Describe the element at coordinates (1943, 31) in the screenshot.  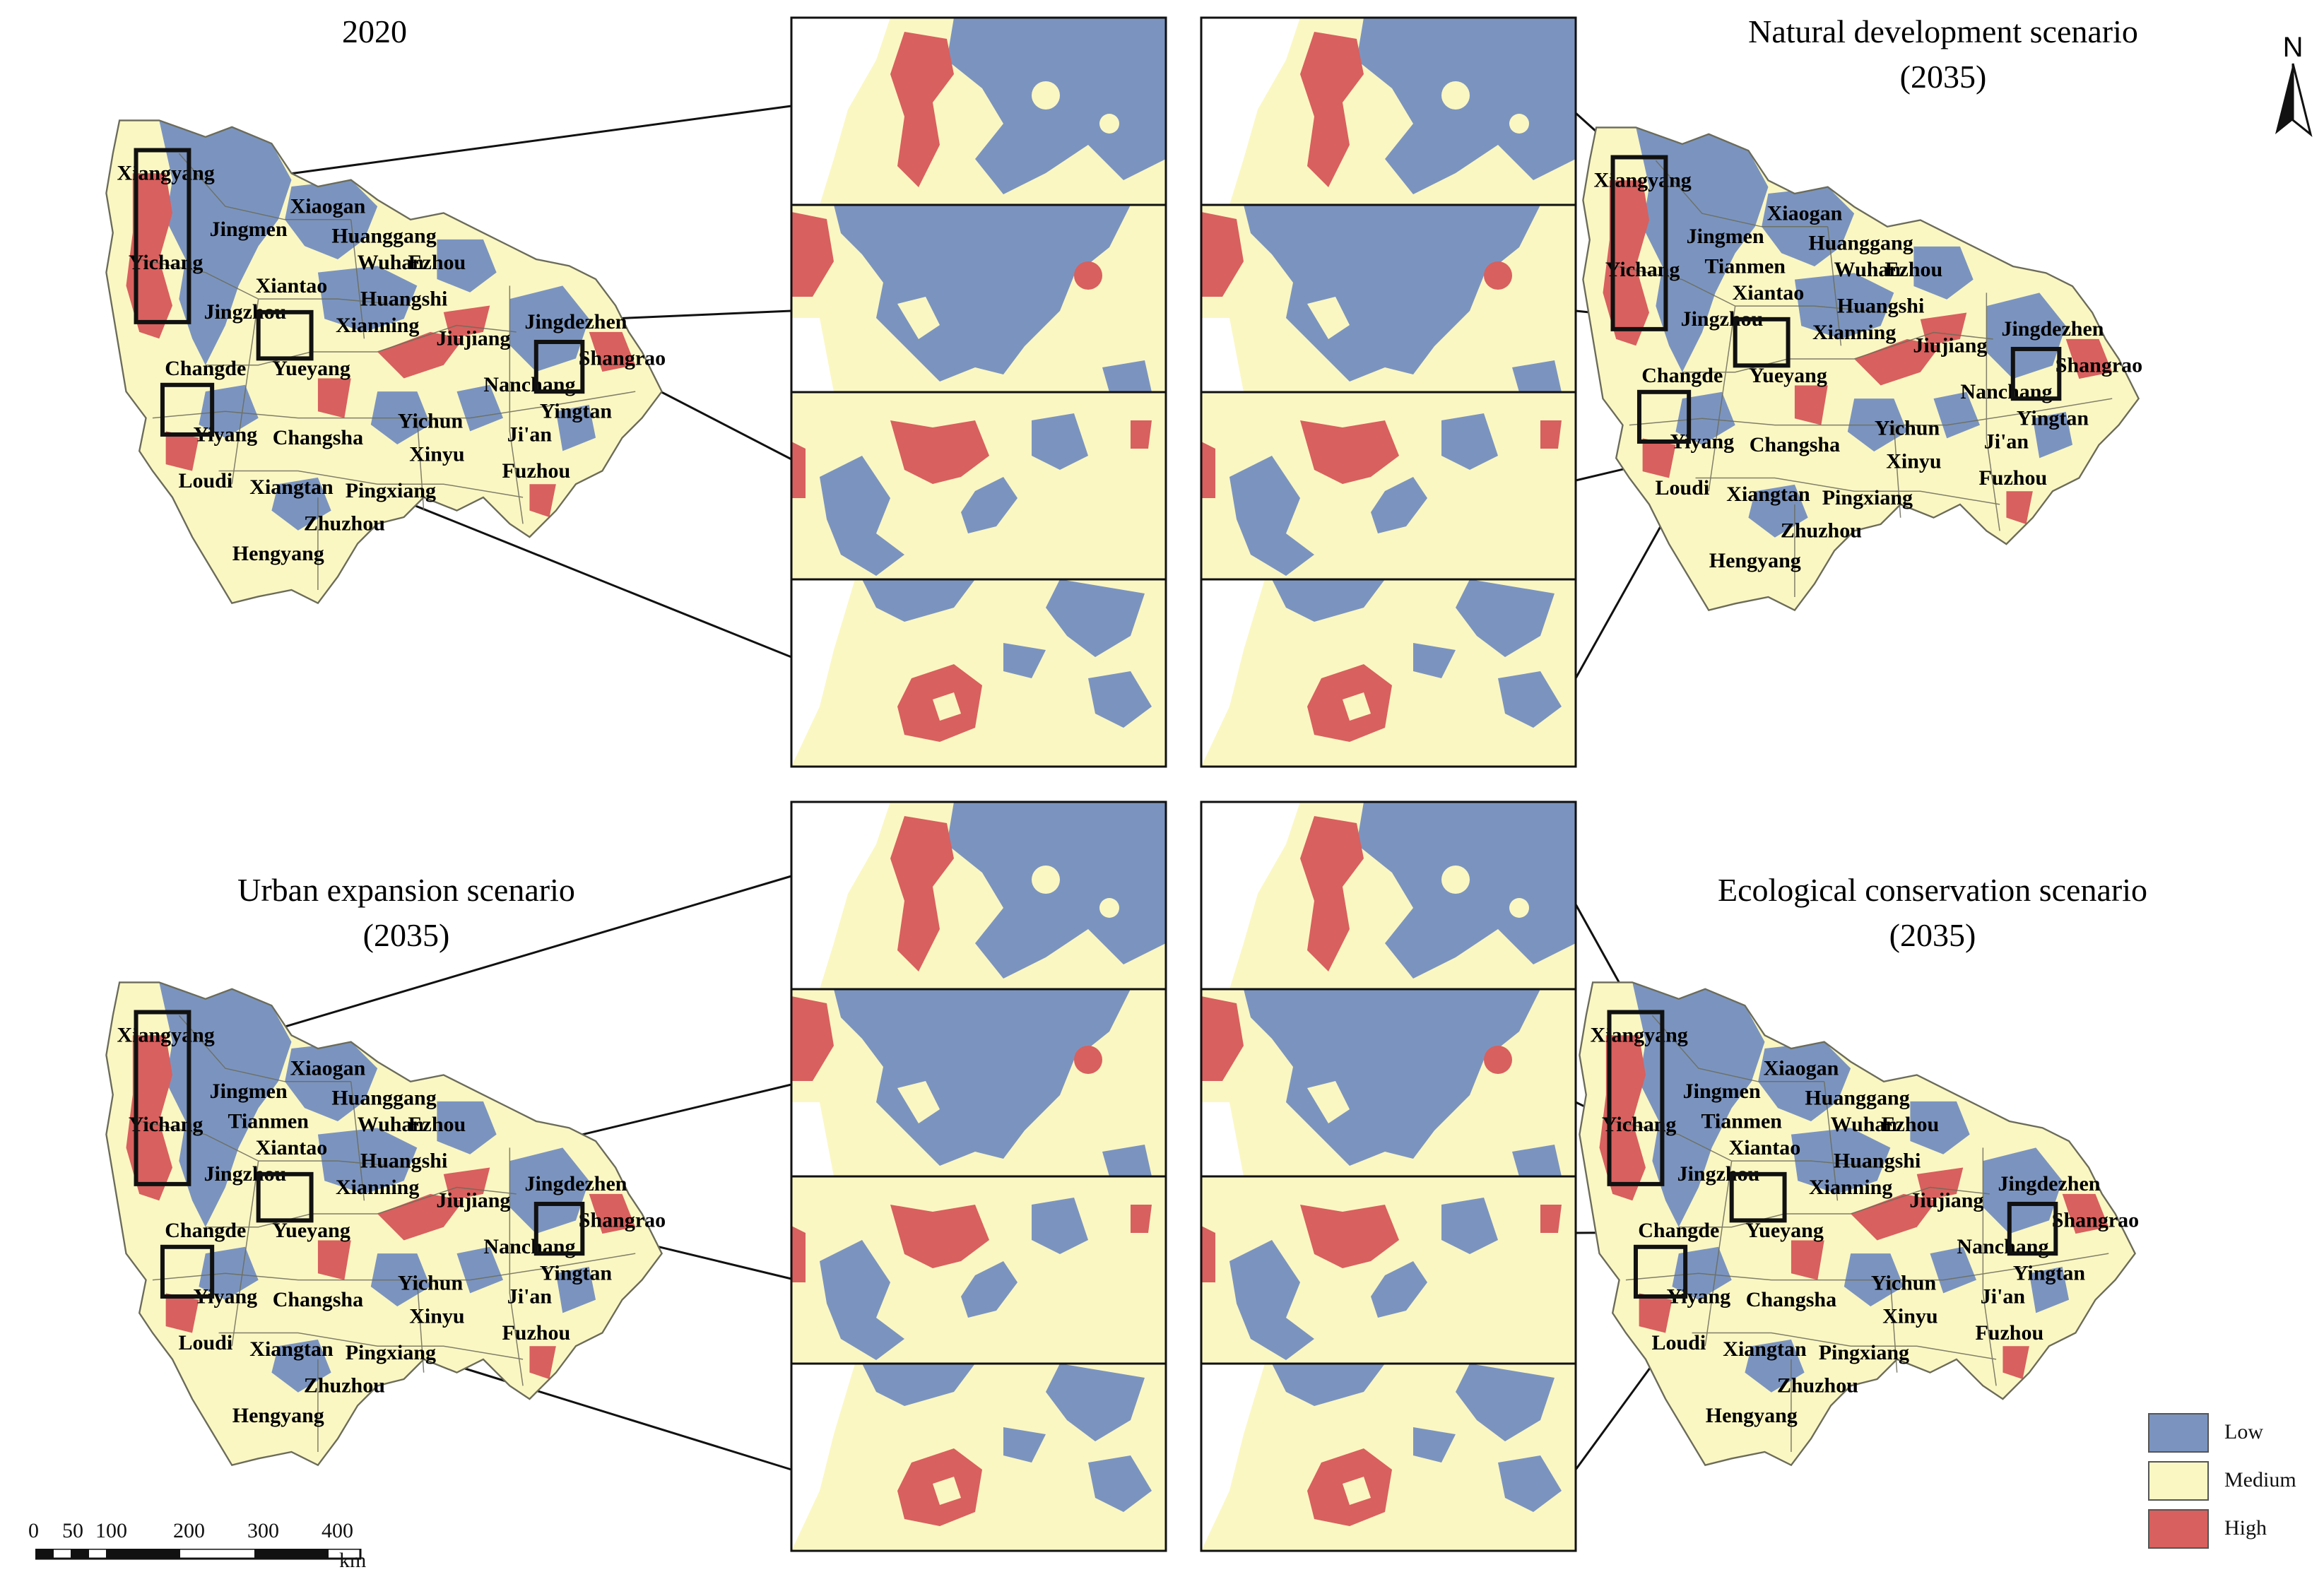
I see `panel-title-line: Natural development scenario` at that location.